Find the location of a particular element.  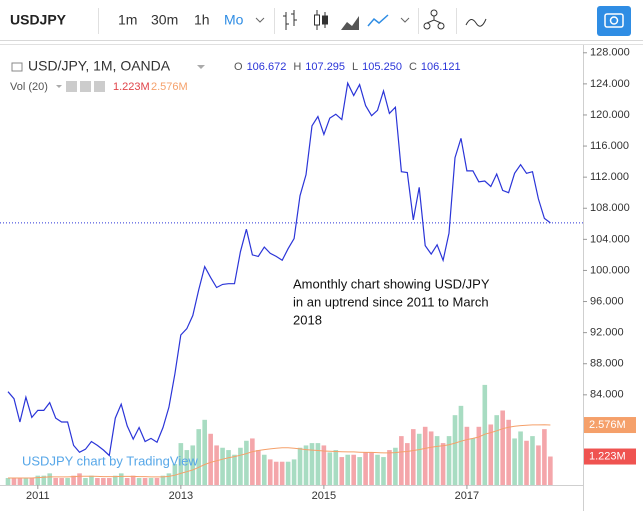

close-icon is located at coordinates (99, 86).